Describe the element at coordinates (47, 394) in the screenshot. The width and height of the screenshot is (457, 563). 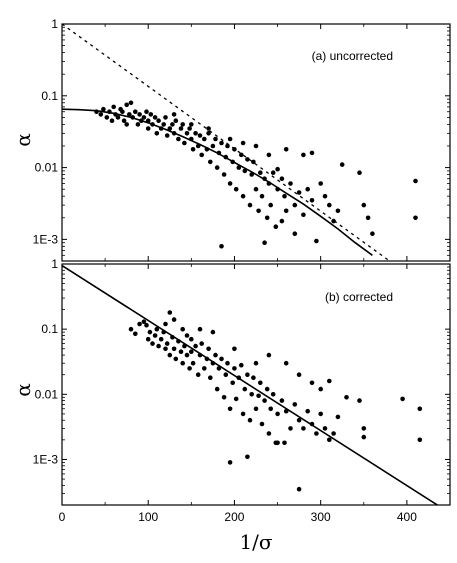
I see `panel-b-y-tick-label-2: 0.01` at that location.